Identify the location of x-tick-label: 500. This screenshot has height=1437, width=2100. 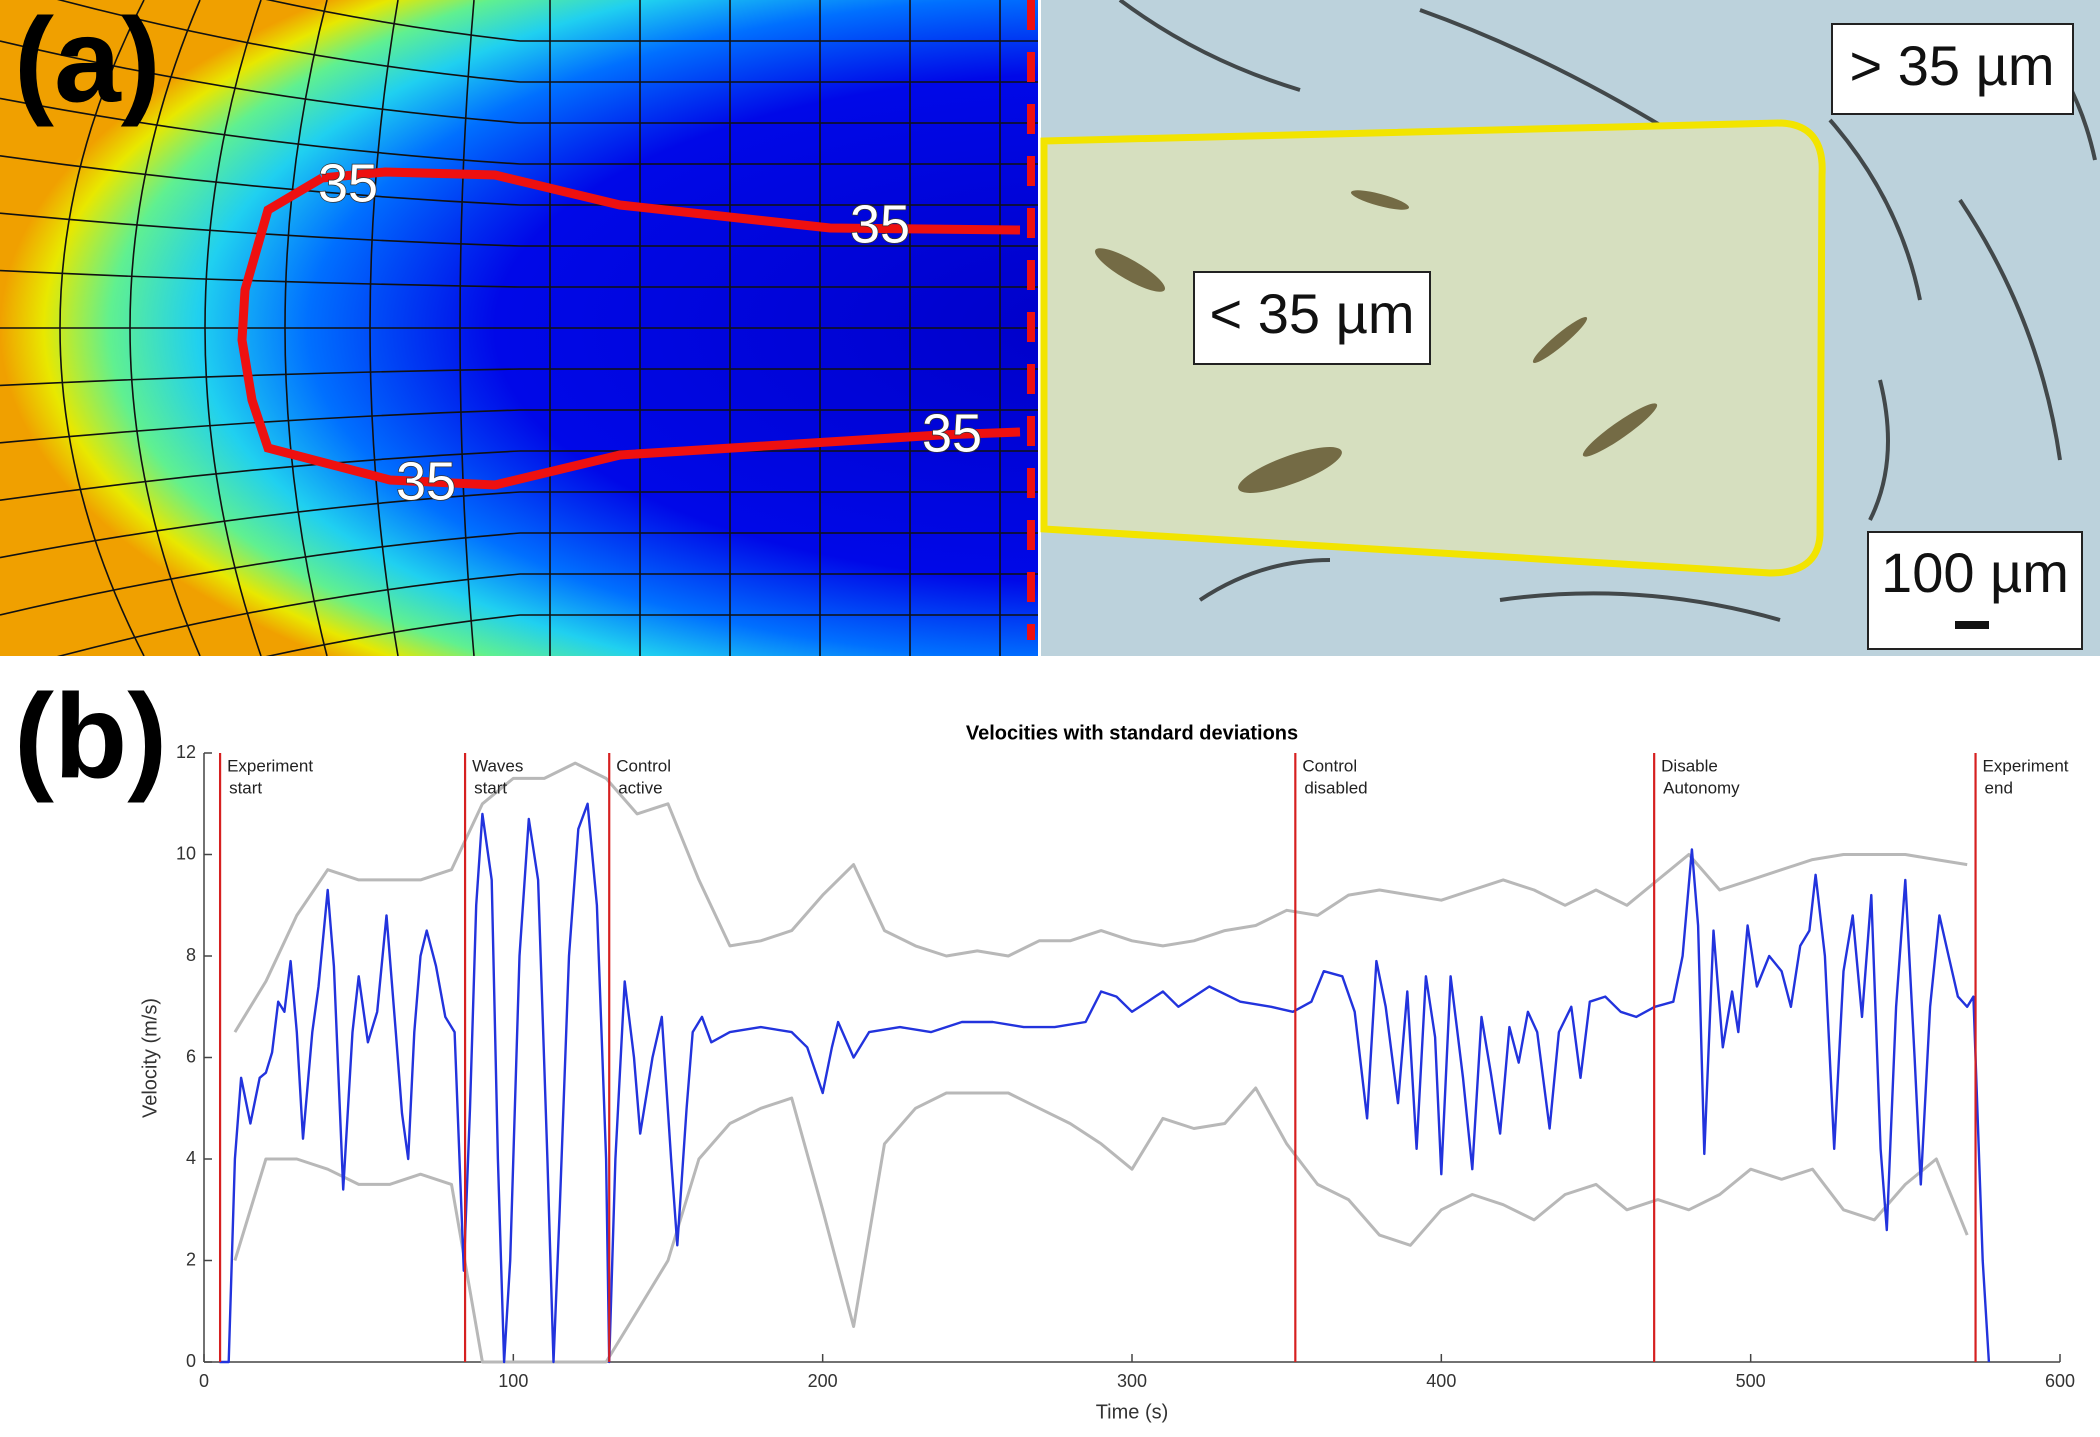
(1751, 1381).